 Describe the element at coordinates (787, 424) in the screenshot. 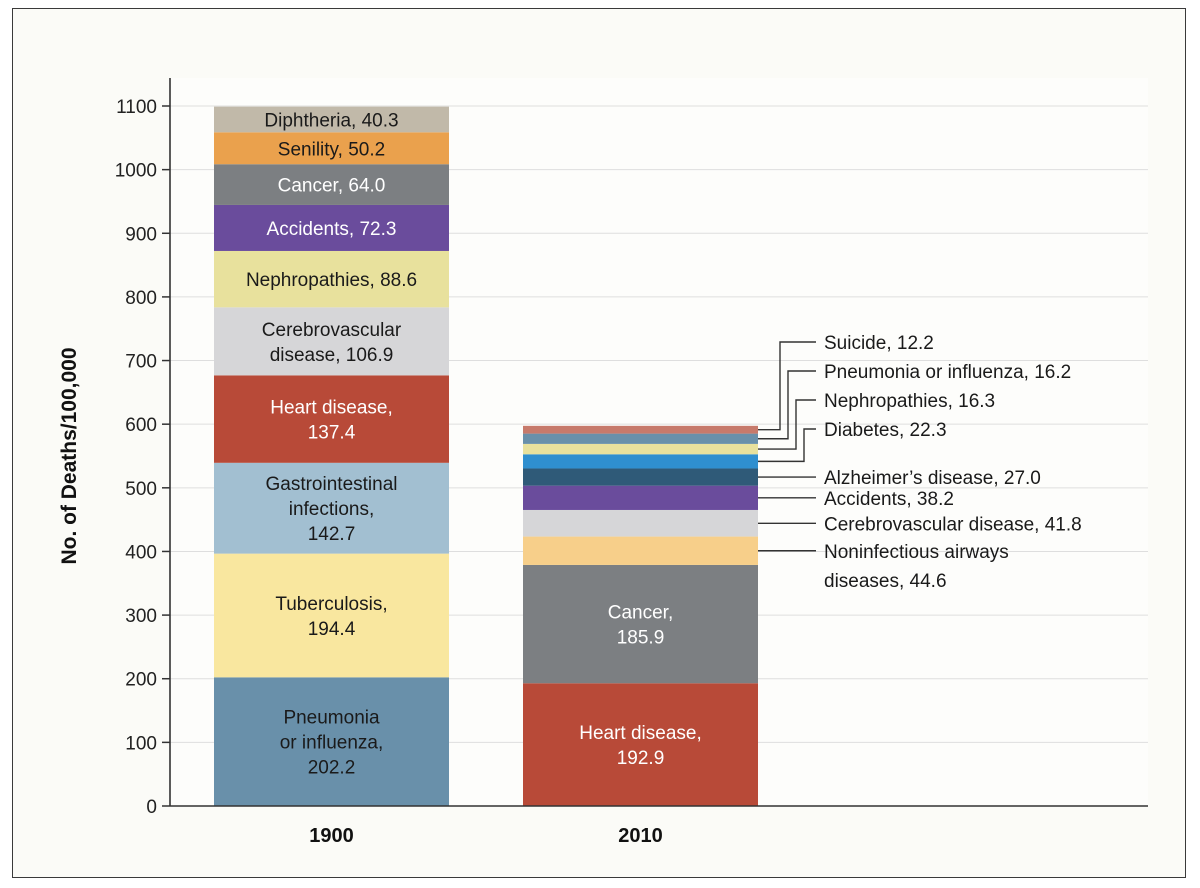

I see `leader-line-nephropathies` at that location.